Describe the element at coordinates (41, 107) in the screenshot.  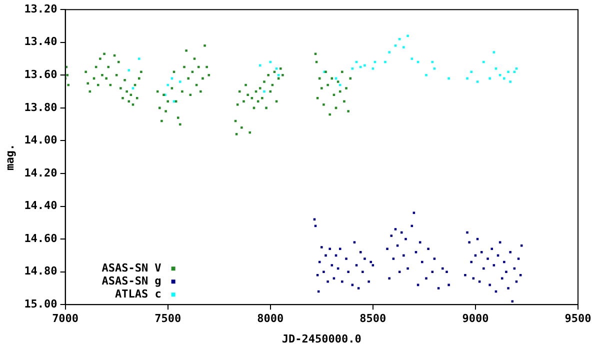
I see `y-tick-label: 13.80` at that location.